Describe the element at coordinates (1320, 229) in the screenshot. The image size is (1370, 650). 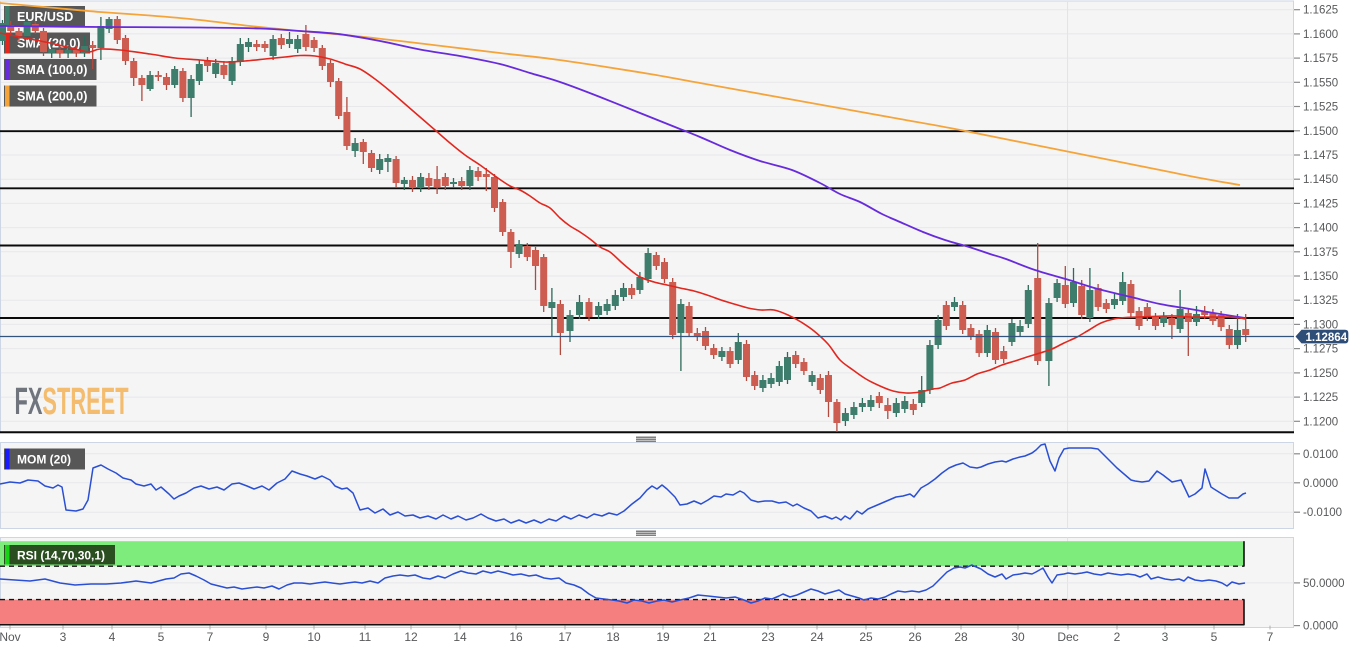
I see `svg-text: 1.1400` at that location.